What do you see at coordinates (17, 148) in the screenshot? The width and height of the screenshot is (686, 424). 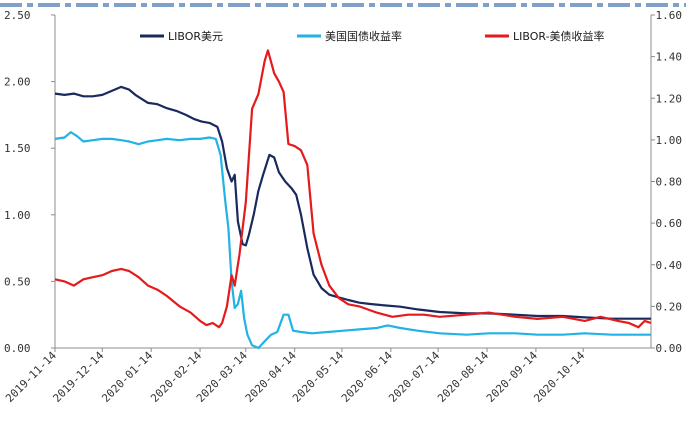 I see `left-tick-label: 1.50` at bounding box center [17, 148].